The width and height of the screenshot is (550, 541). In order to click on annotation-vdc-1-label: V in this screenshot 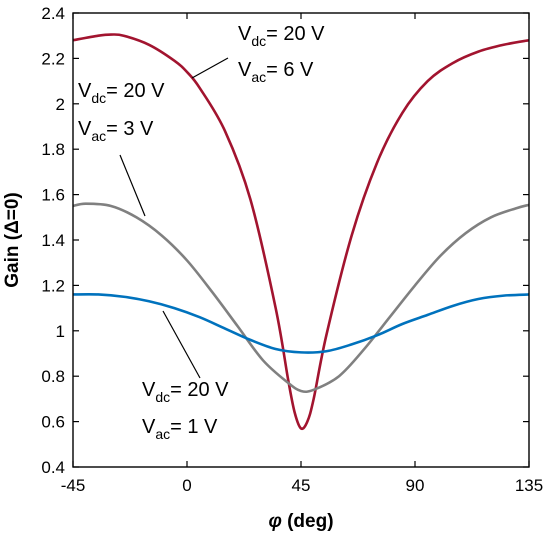, I will do `click(149, 390)`.